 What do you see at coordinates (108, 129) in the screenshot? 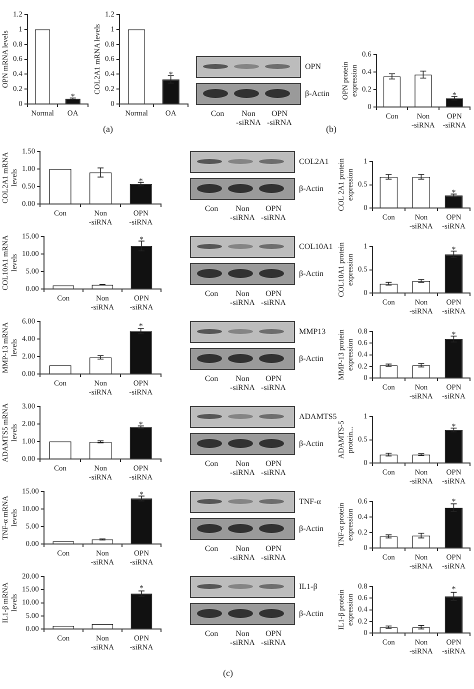
I see `text: (a)` at bounding box center [108, 129].